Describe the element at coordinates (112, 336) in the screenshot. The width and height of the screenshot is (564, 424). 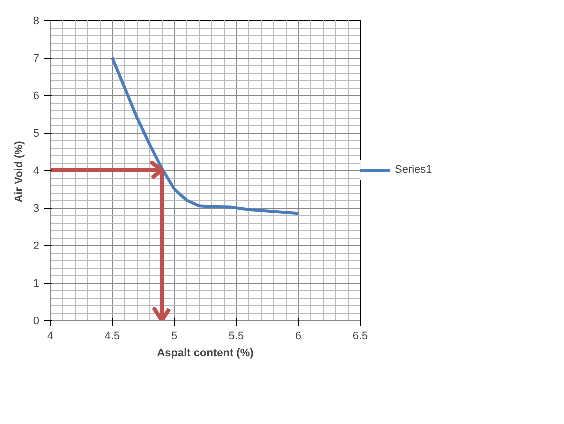
I see `x-tick-label: 4.5` at that location.